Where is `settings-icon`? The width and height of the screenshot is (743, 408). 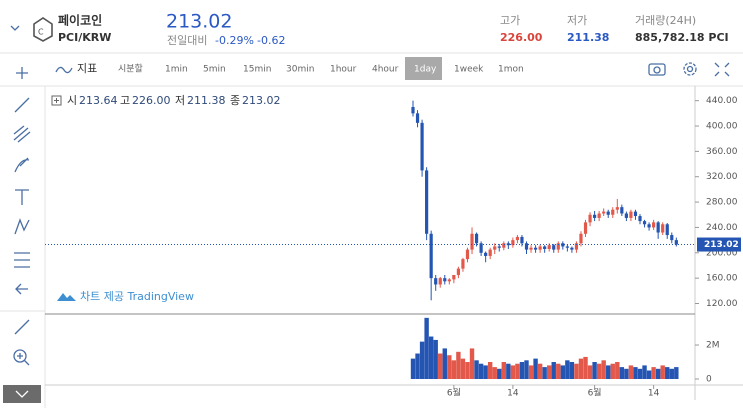
settings-icon is located at coordinates (690, 69).